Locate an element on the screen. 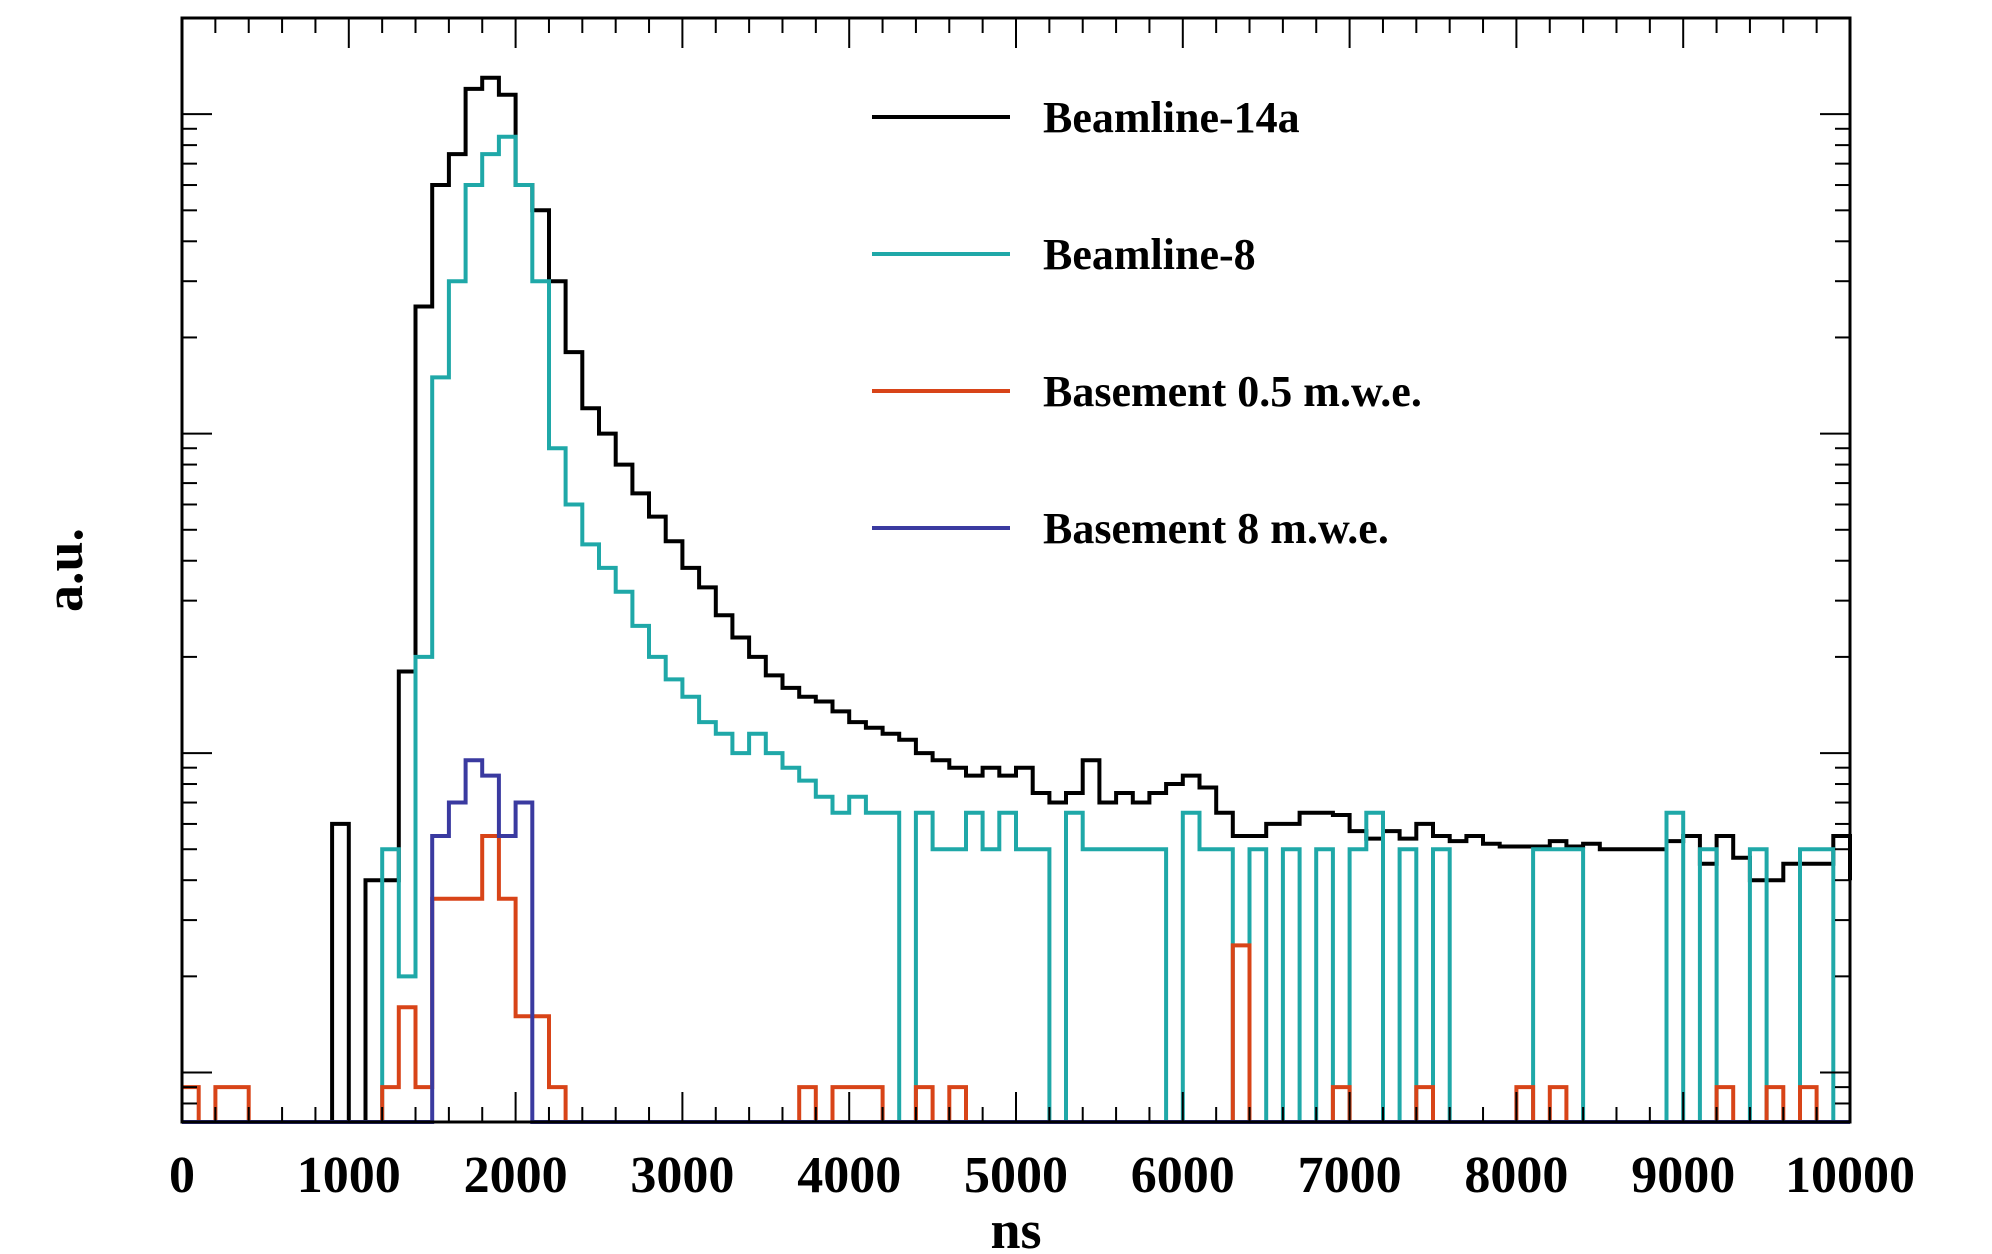 This screenshot has height=1254, width=1992. legend-label-2: Basement 0.5 m.w.e. is located at coordinates (1232, 391).